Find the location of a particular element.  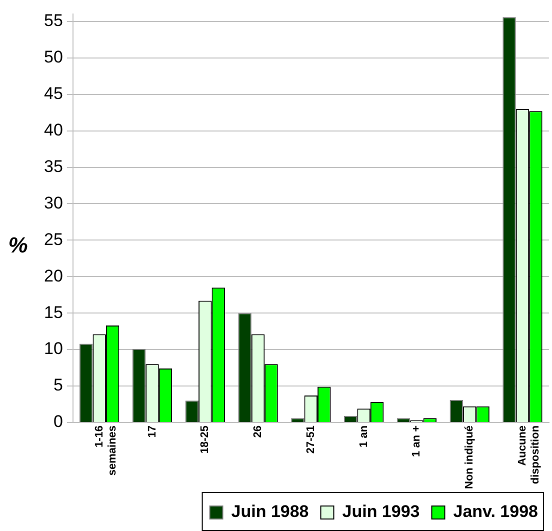

x-tick-label: 26 is located at coordinates (258, 431).